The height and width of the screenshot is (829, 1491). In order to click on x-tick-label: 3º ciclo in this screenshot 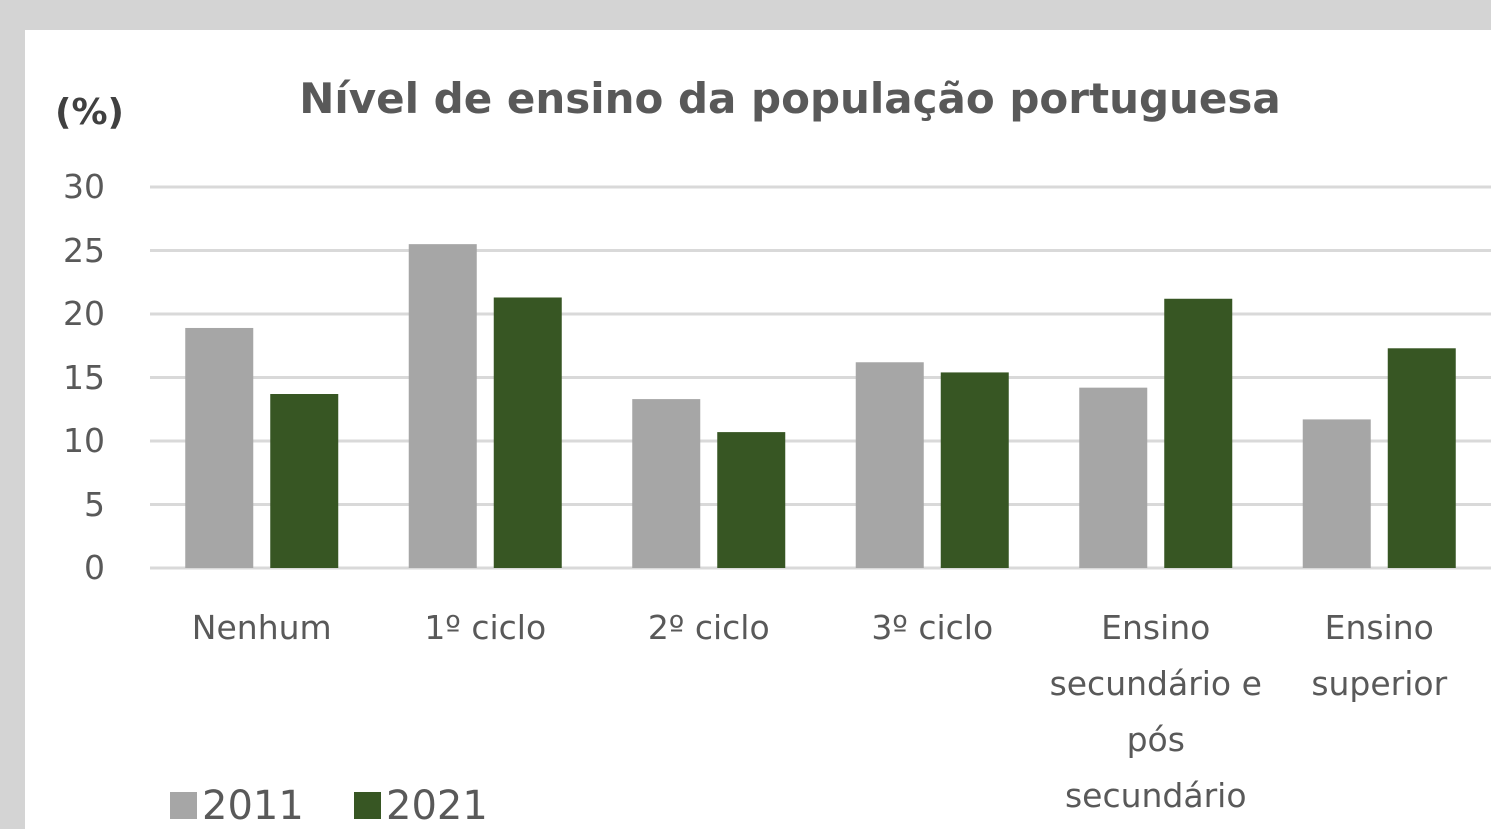, I will do `click(932, 627)`.